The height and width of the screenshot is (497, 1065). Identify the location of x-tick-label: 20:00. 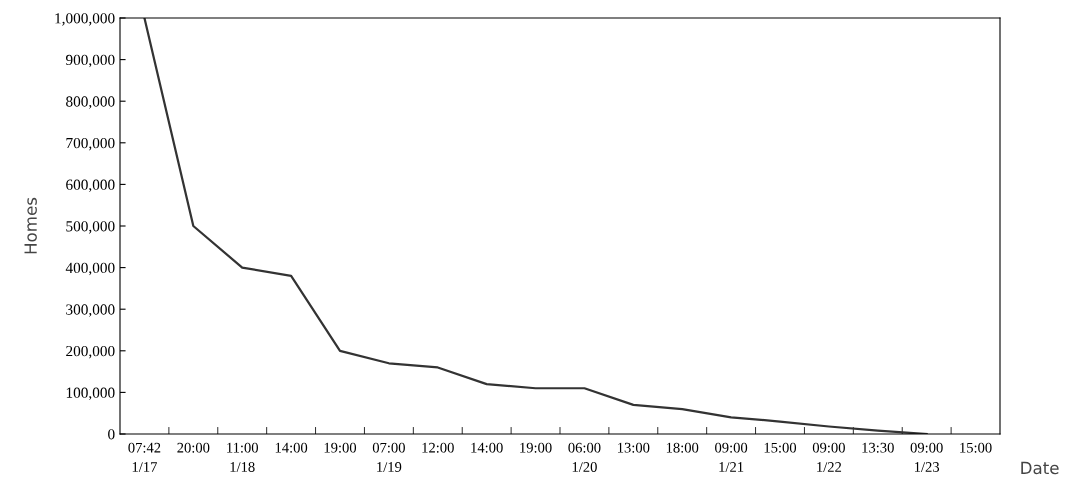
(193, 447).